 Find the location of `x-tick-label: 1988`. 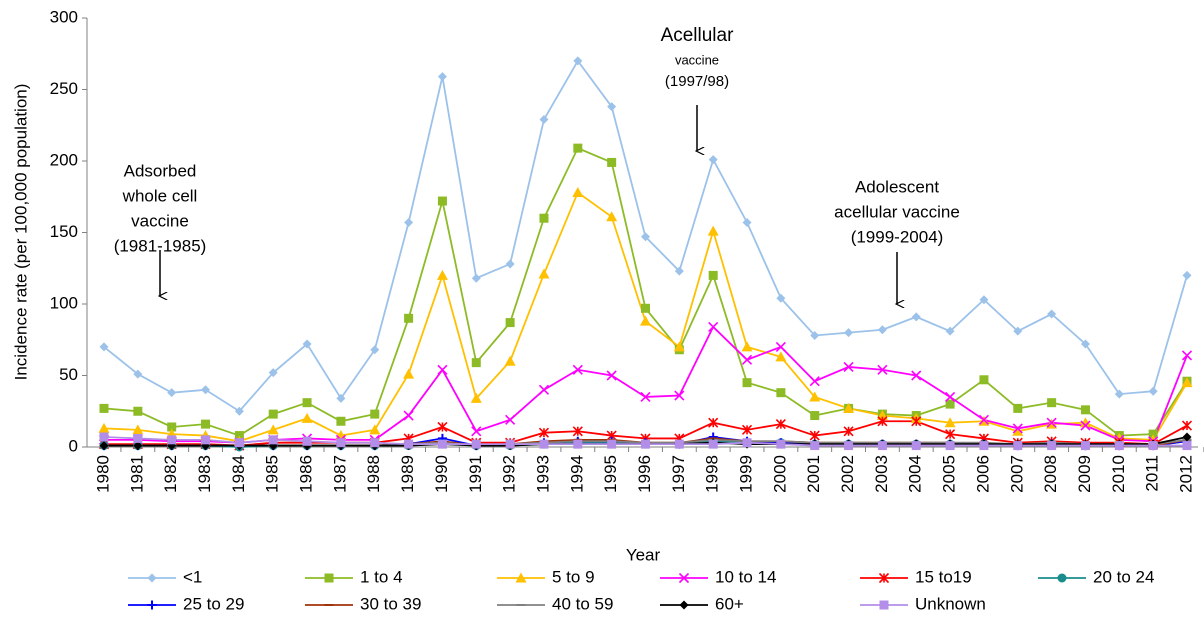

x-tick-label: 1988 is located at coordinates (373, 474).